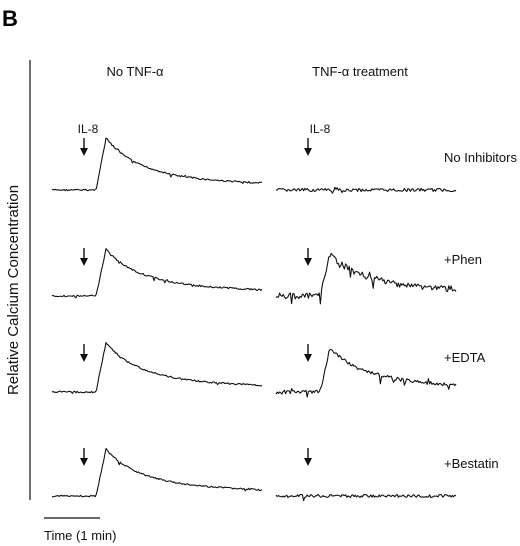 The width and height of the screenshot is (520, 546). I want to click on stimulus-arrowhead-tnf-row2, so click(308, 262).